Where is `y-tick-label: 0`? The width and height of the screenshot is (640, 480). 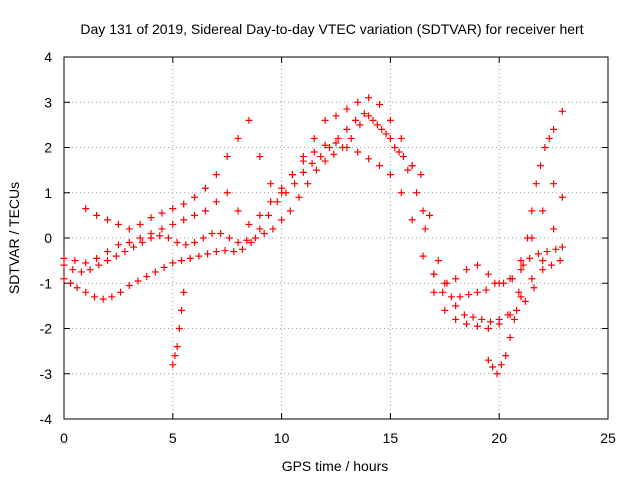
y-tick-label: 0 is located at coordinates (48, 238).